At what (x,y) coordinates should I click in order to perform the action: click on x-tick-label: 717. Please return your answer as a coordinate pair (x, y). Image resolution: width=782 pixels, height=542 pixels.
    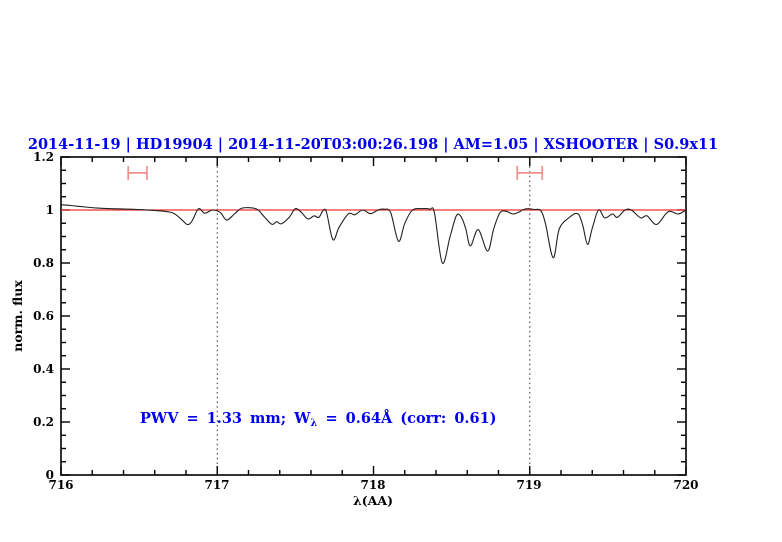
    Looking at the image, I should click on (216, 485).